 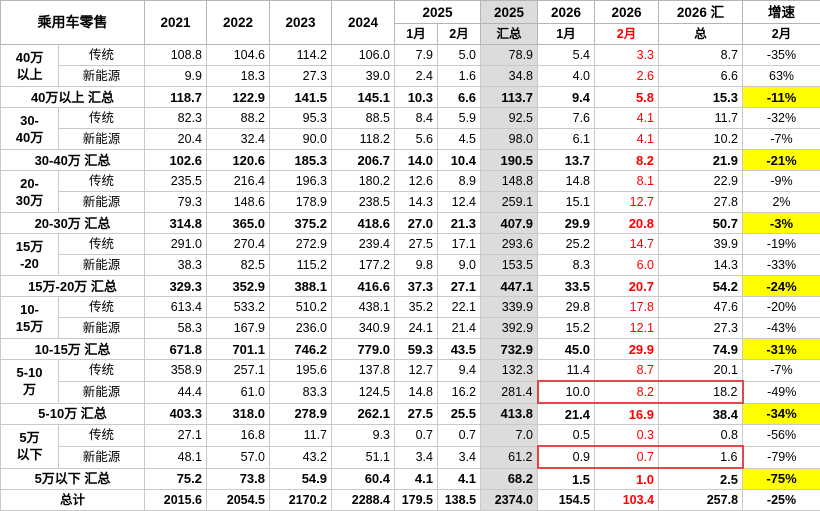 I want to click on cell-2025-total: 293.6, so click(x=509, y=244).